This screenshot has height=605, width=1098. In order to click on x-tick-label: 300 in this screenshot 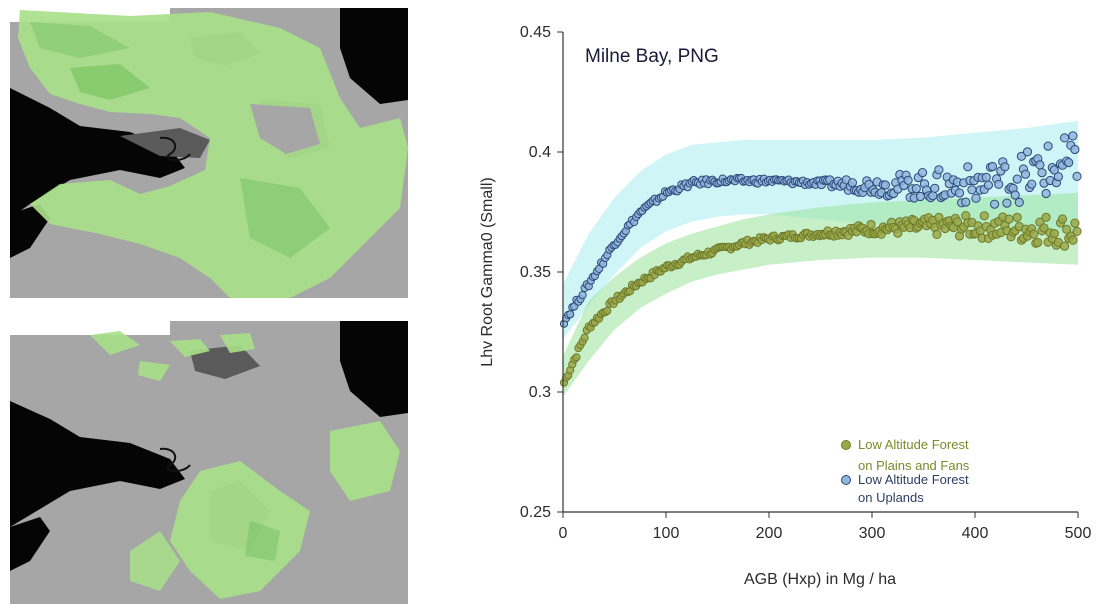, I will do `click(872, 533)`.